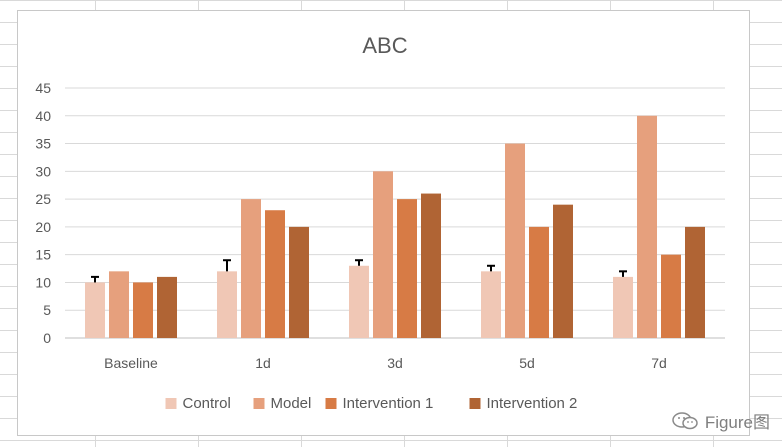 The height and width of the screenshot is (447, 782). I want to click on watermark-text: Figure图, so click(737, 422).